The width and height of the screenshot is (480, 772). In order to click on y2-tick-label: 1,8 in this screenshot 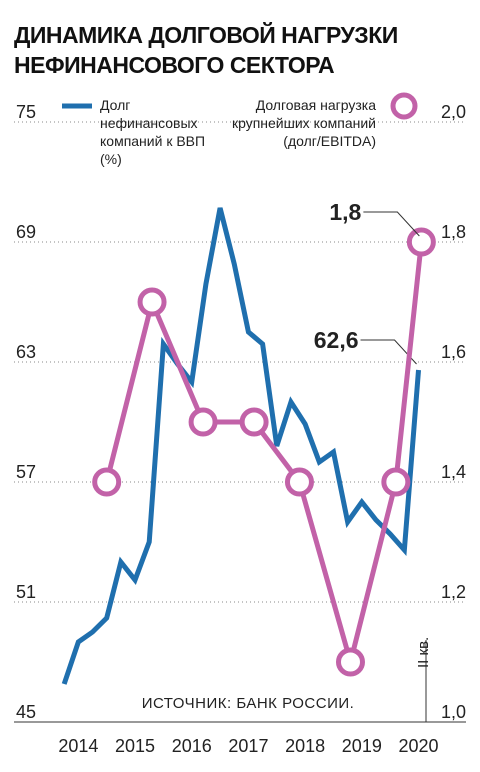, I will do `click(453, 232)`.